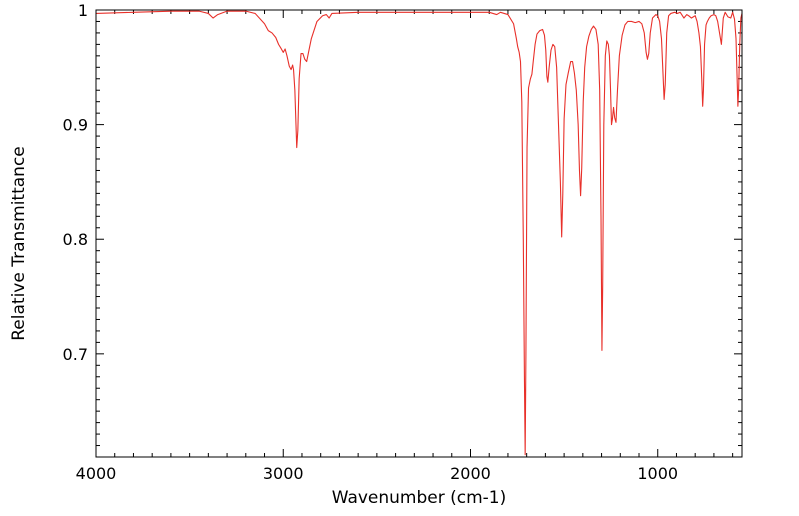 This screenshot has width=799, height=516. What do you see at coordinates (19, 243) in the screenshot?
I see `y-axis-label: Relative Transmittance` at bounding box center [19, 243].